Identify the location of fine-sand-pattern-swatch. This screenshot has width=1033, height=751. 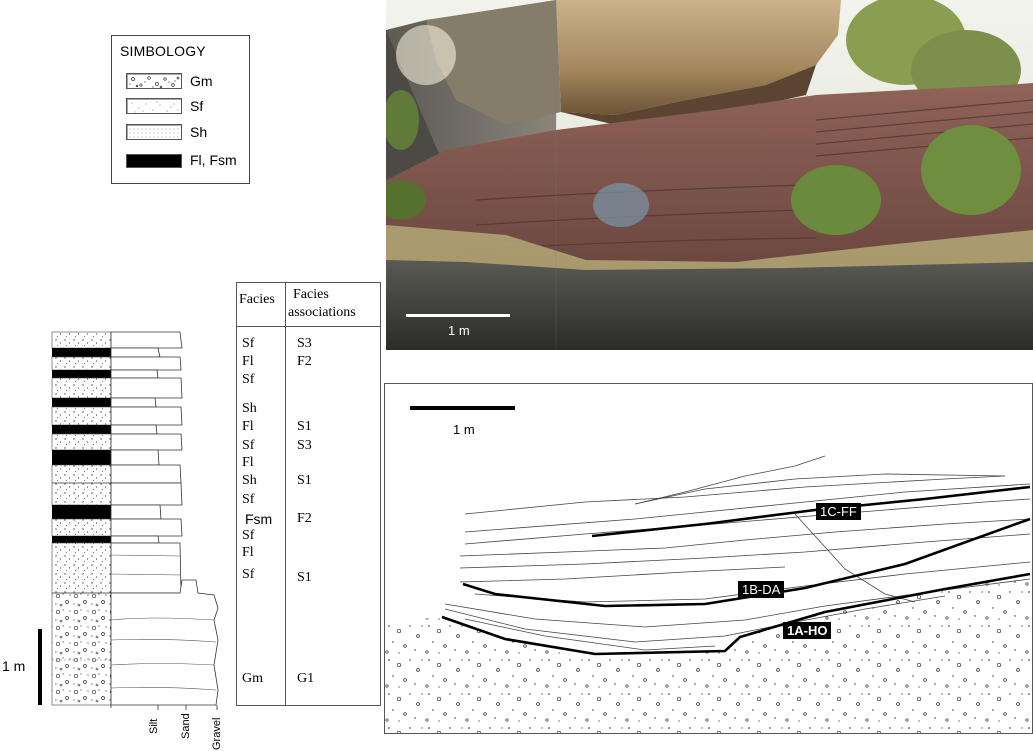
(154, 106).